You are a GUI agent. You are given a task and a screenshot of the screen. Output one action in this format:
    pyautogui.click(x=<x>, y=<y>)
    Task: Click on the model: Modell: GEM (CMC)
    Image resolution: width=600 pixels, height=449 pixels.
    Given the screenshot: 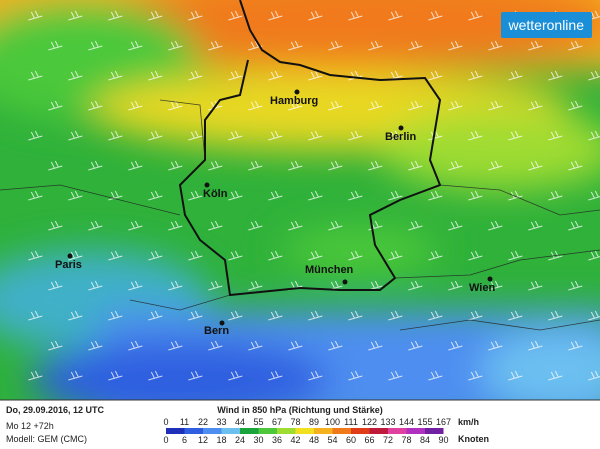 What is the action you would take?
    pyautogui.click(x=46, y=439)
    